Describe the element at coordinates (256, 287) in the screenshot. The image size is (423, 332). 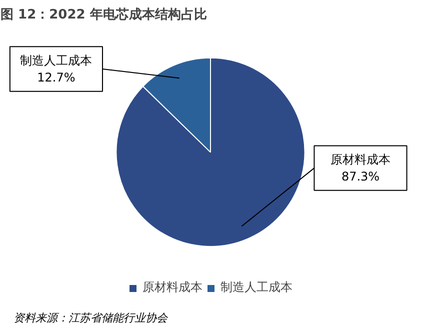
I see `legend-label: 制造人工成本` at that location.